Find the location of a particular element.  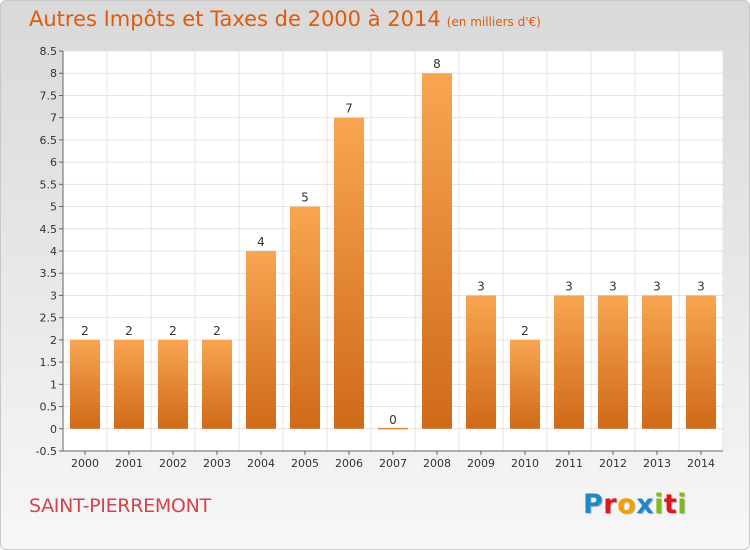

y-tick-label: -0.5 is located at coordinates (46, 451).